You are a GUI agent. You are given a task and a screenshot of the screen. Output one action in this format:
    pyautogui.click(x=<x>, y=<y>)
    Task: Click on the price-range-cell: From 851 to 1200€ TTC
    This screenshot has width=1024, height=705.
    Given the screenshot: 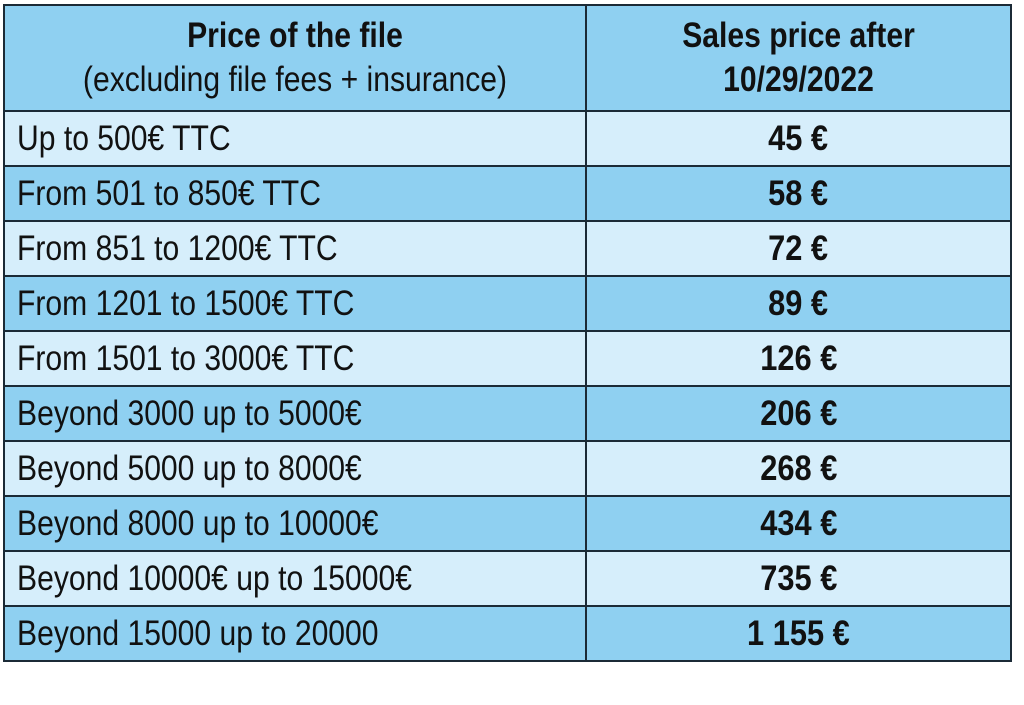 What is the action you would take?
    pyautogui.click(x=295, y=248)
    